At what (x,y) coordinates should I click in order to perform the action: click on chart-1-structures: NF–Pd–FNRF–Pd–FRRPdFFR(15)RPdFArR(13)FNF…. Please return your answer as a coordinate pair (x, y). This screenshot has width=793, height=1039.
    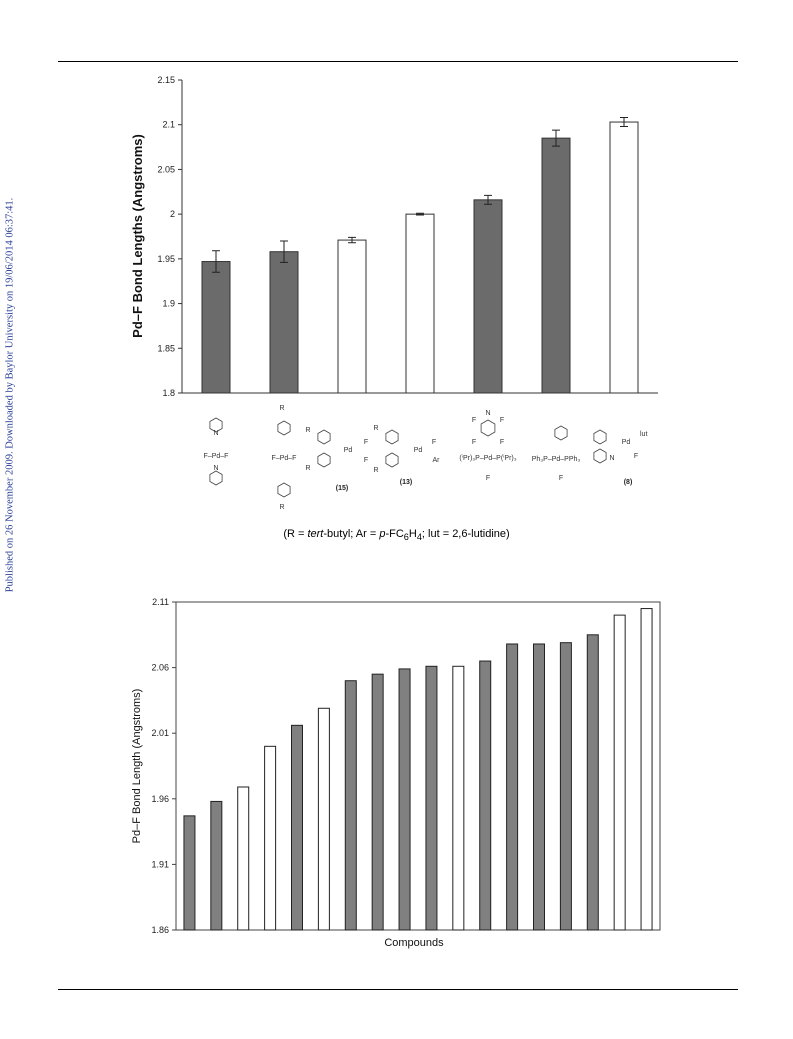
    Looking at the image, I should click on (426, 458).